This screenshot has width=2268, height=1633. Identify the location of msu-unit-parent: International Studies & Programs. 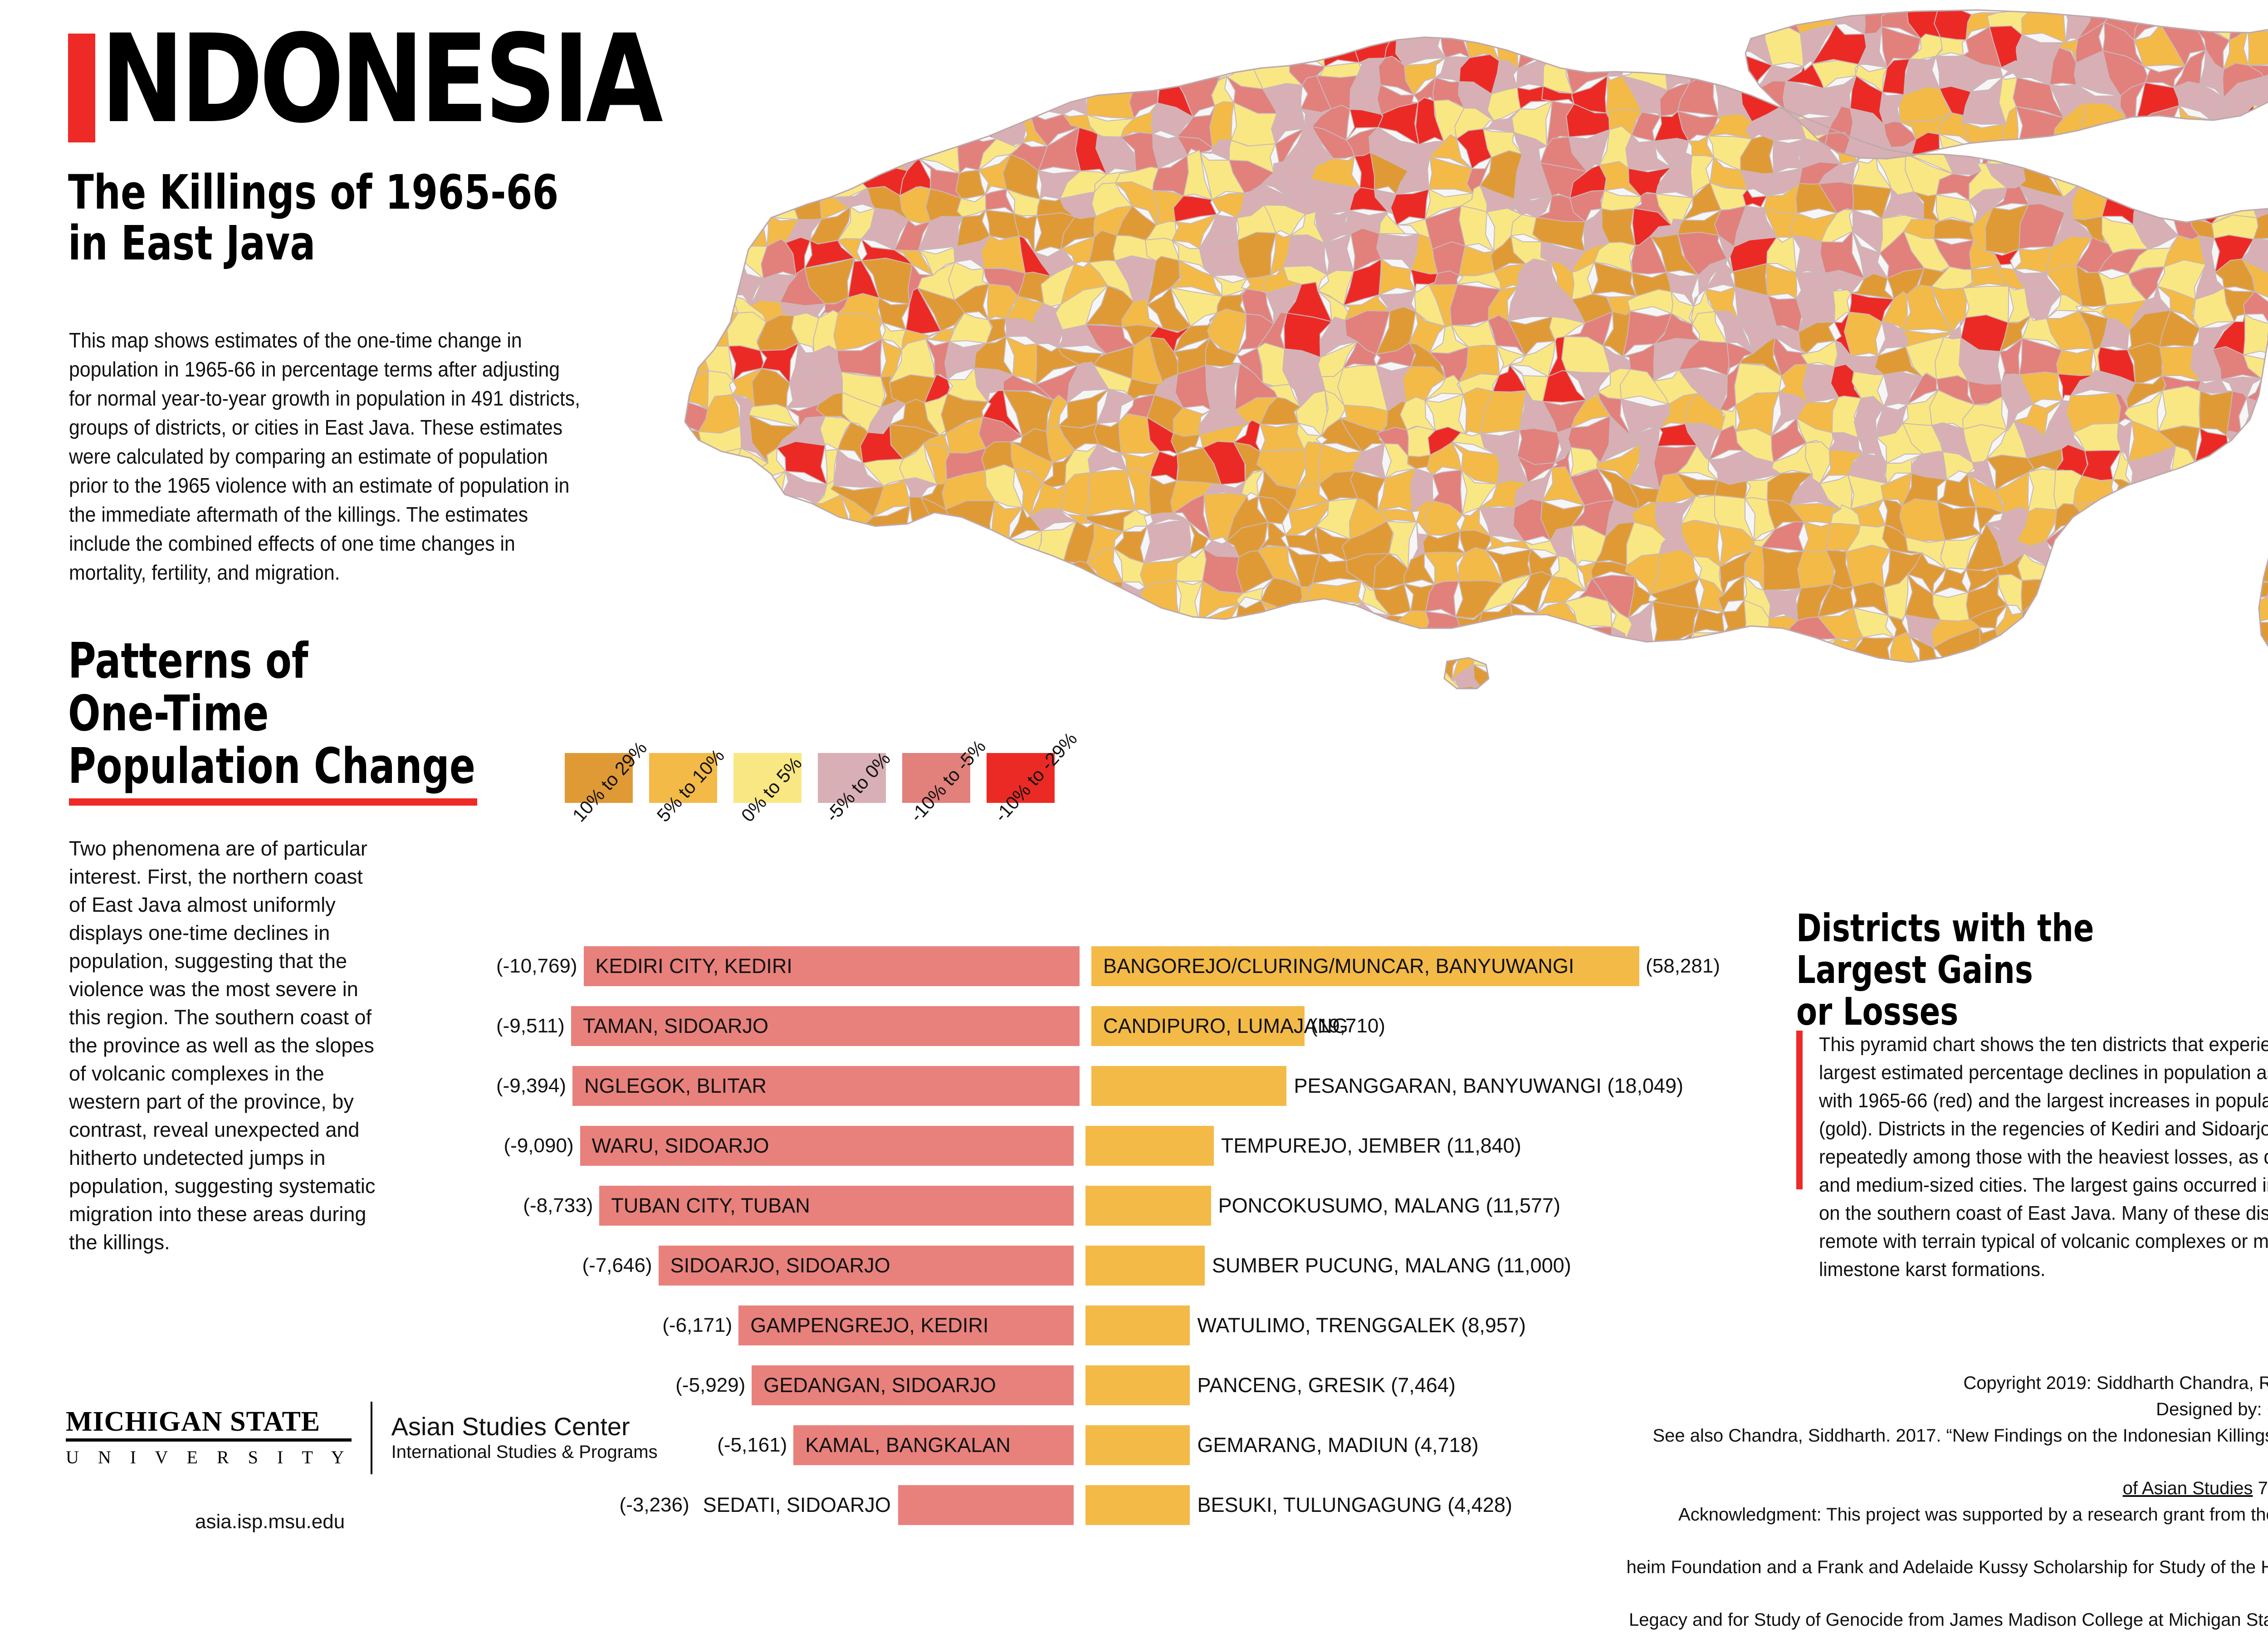
(524, 1452).